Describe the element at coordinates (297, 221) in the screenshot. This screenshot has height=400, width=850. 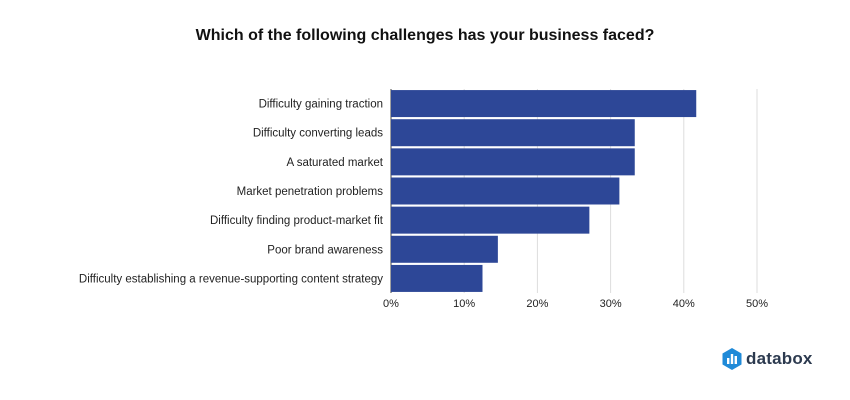
I see `category-label: Difficulty finding product-market fit` at that location.